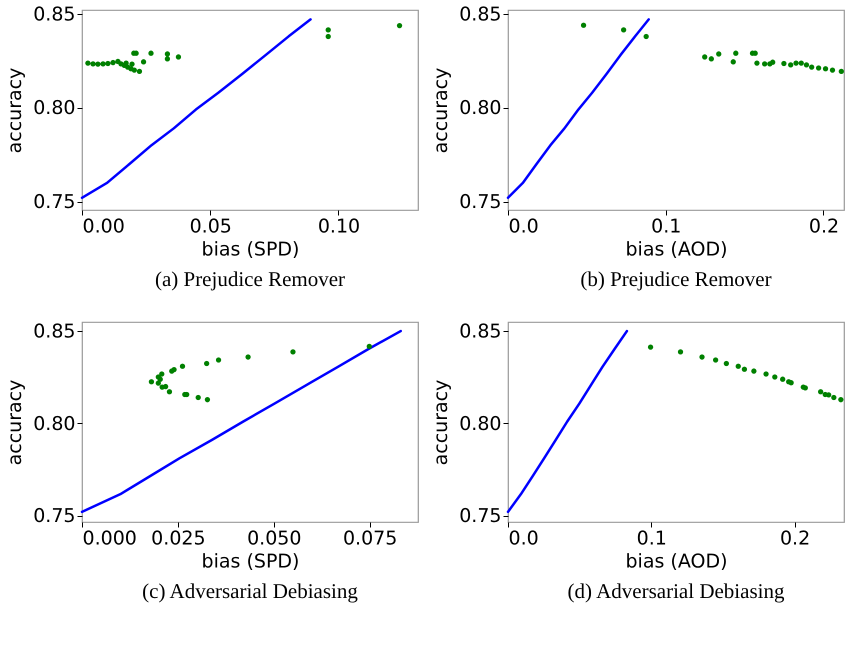  I want to click on text: (a) Prejudice Remover, so click(250, 279).